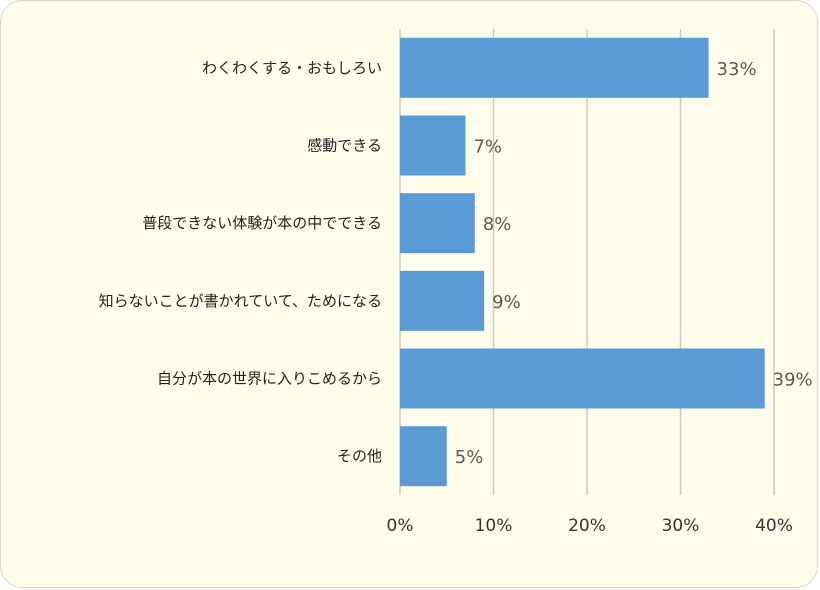 The image size is (820, 590). What do you see at coordinates (506, 302) in the screenshot?
I see `data-label: 9%` at bounding box center [506, 302].